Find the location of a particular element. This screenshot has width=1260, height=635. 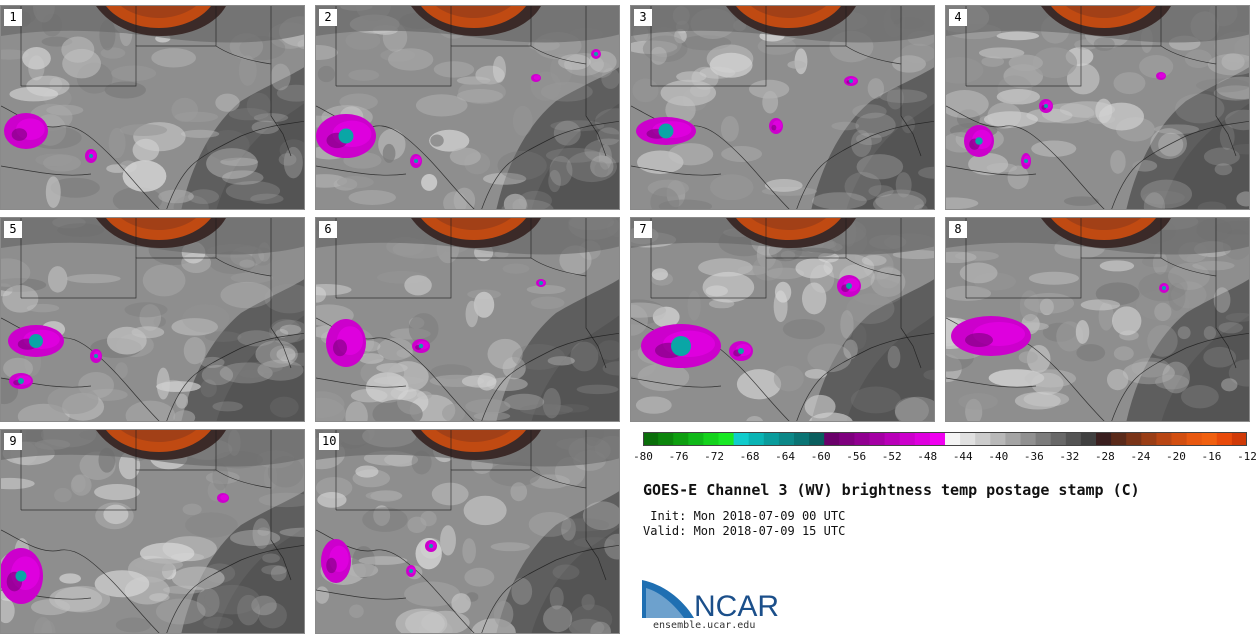

colorbar-tick-label: -48 is located at coordinates (927, 456).